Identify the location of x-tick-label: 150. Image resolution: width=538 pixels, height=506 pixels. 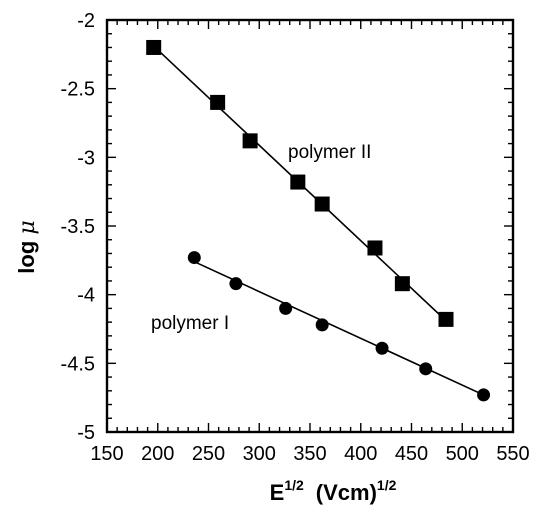
(106, 454).